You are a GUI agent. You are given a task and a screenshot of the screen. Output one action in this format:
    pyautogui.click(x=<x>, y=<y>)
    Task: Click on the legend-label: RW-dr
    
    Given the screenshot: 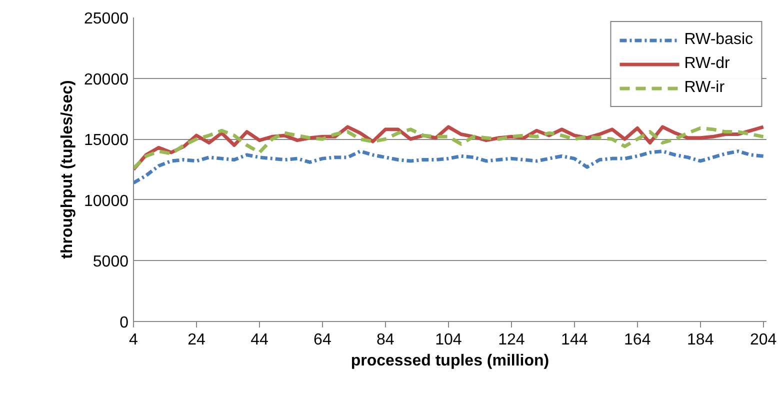 What is the action you would take?
    pyautogui.click(x=707, y=64)
    